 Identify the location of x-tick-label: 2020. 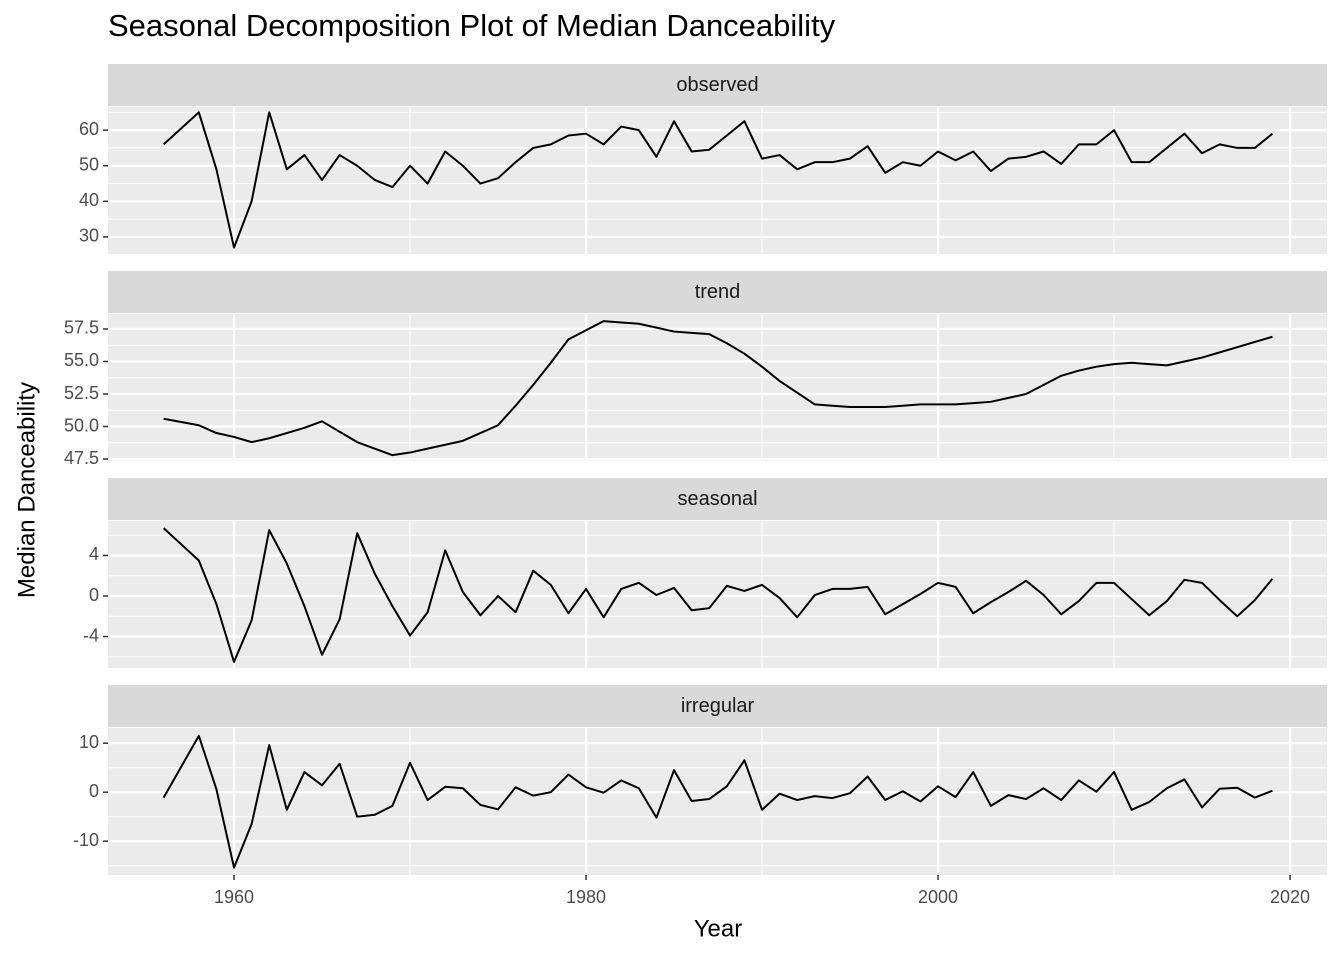
(1290, 897).